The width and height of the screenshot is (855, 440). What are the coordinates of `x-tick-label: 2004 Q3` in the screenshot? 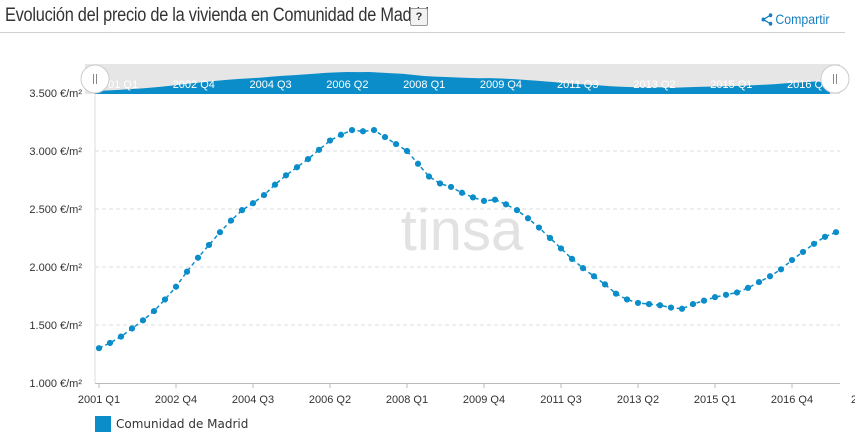 It's located at (253, 400).